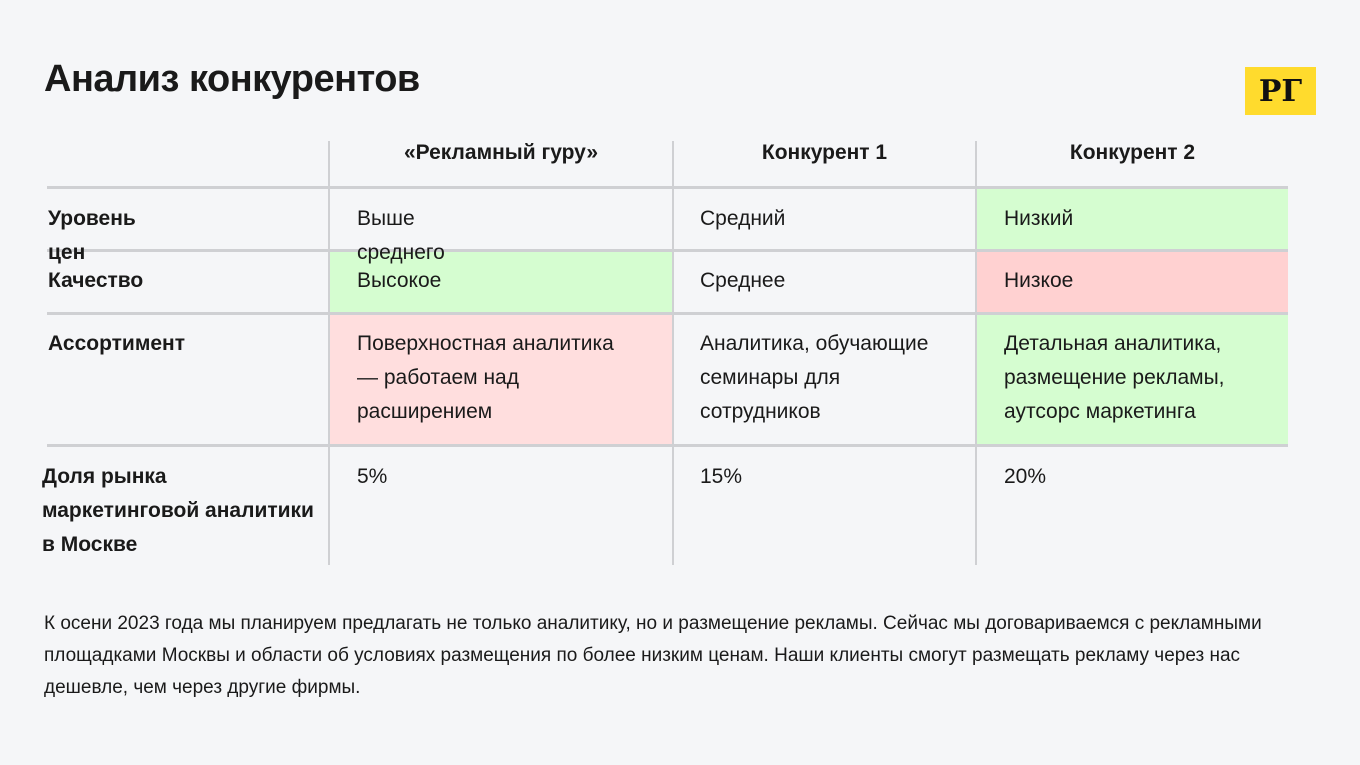 This screenshot has height=765, width=1360. Describe the element at coordinates (117, 343) in the screenshot. I see `row-label: Ассортимент` at that location.